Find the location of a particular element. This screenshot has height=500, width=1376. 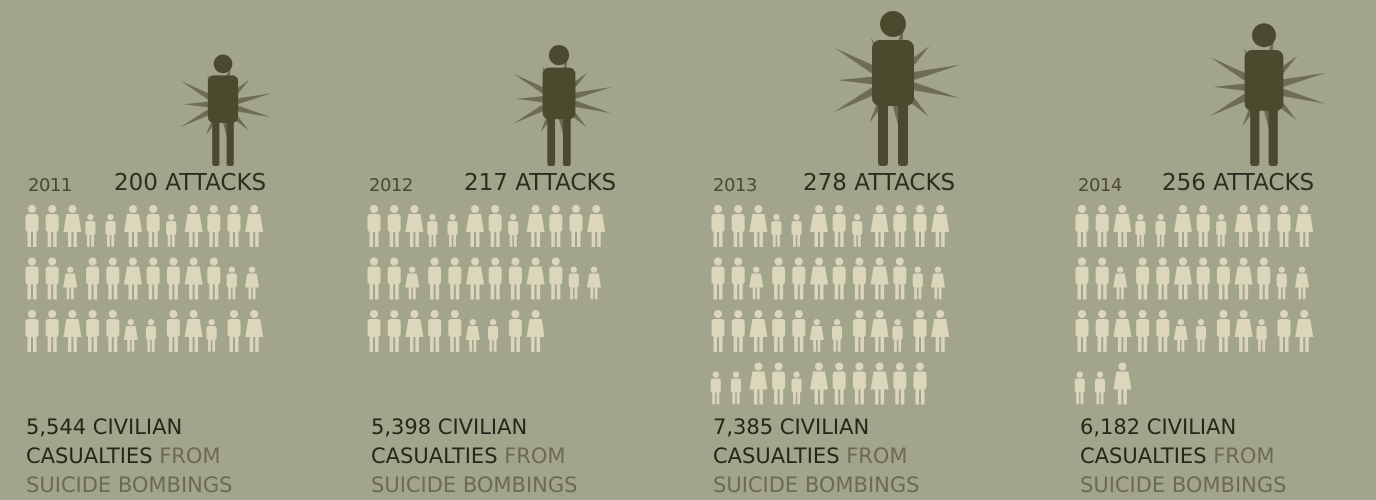

casualties-line-1: 5,398 CIVILIAN is located at coordinates (449, 427).